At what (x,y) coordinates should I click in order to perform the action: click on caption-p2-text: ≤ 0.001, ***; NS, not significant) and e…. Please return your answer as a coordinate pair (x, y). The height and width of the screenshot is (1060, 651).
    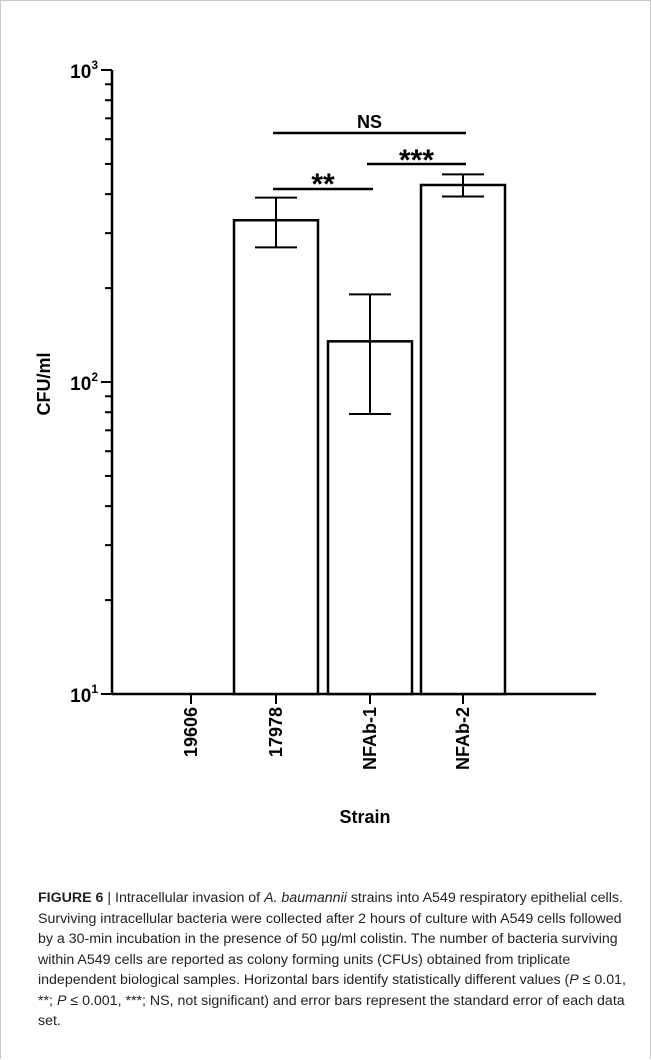
    Looking at the image, I should click on (331, 1011).